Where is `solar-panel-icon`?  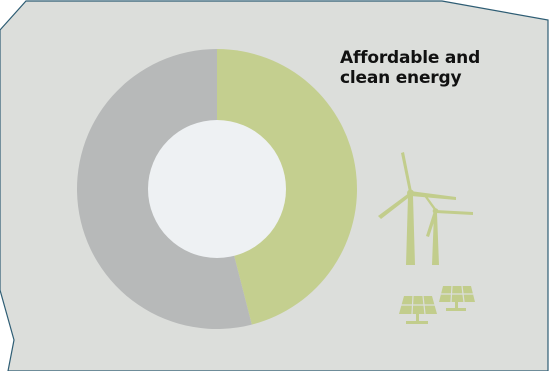 solar-panel-icon is located at coordinates (437, 304).